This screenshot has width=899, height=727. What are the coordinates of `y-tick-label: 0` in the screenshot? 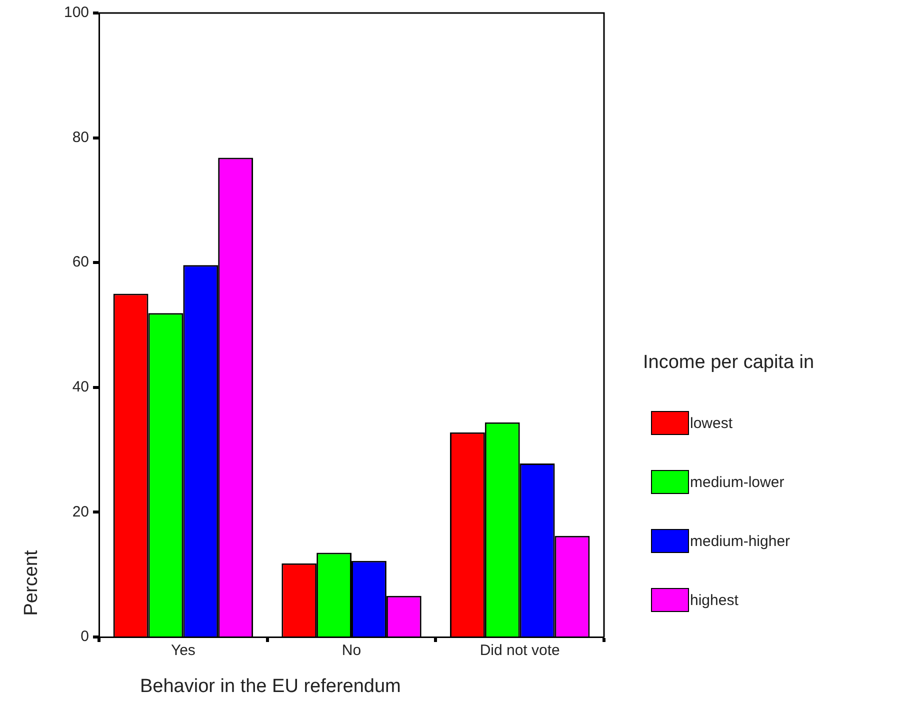 It's located at (85, 637).